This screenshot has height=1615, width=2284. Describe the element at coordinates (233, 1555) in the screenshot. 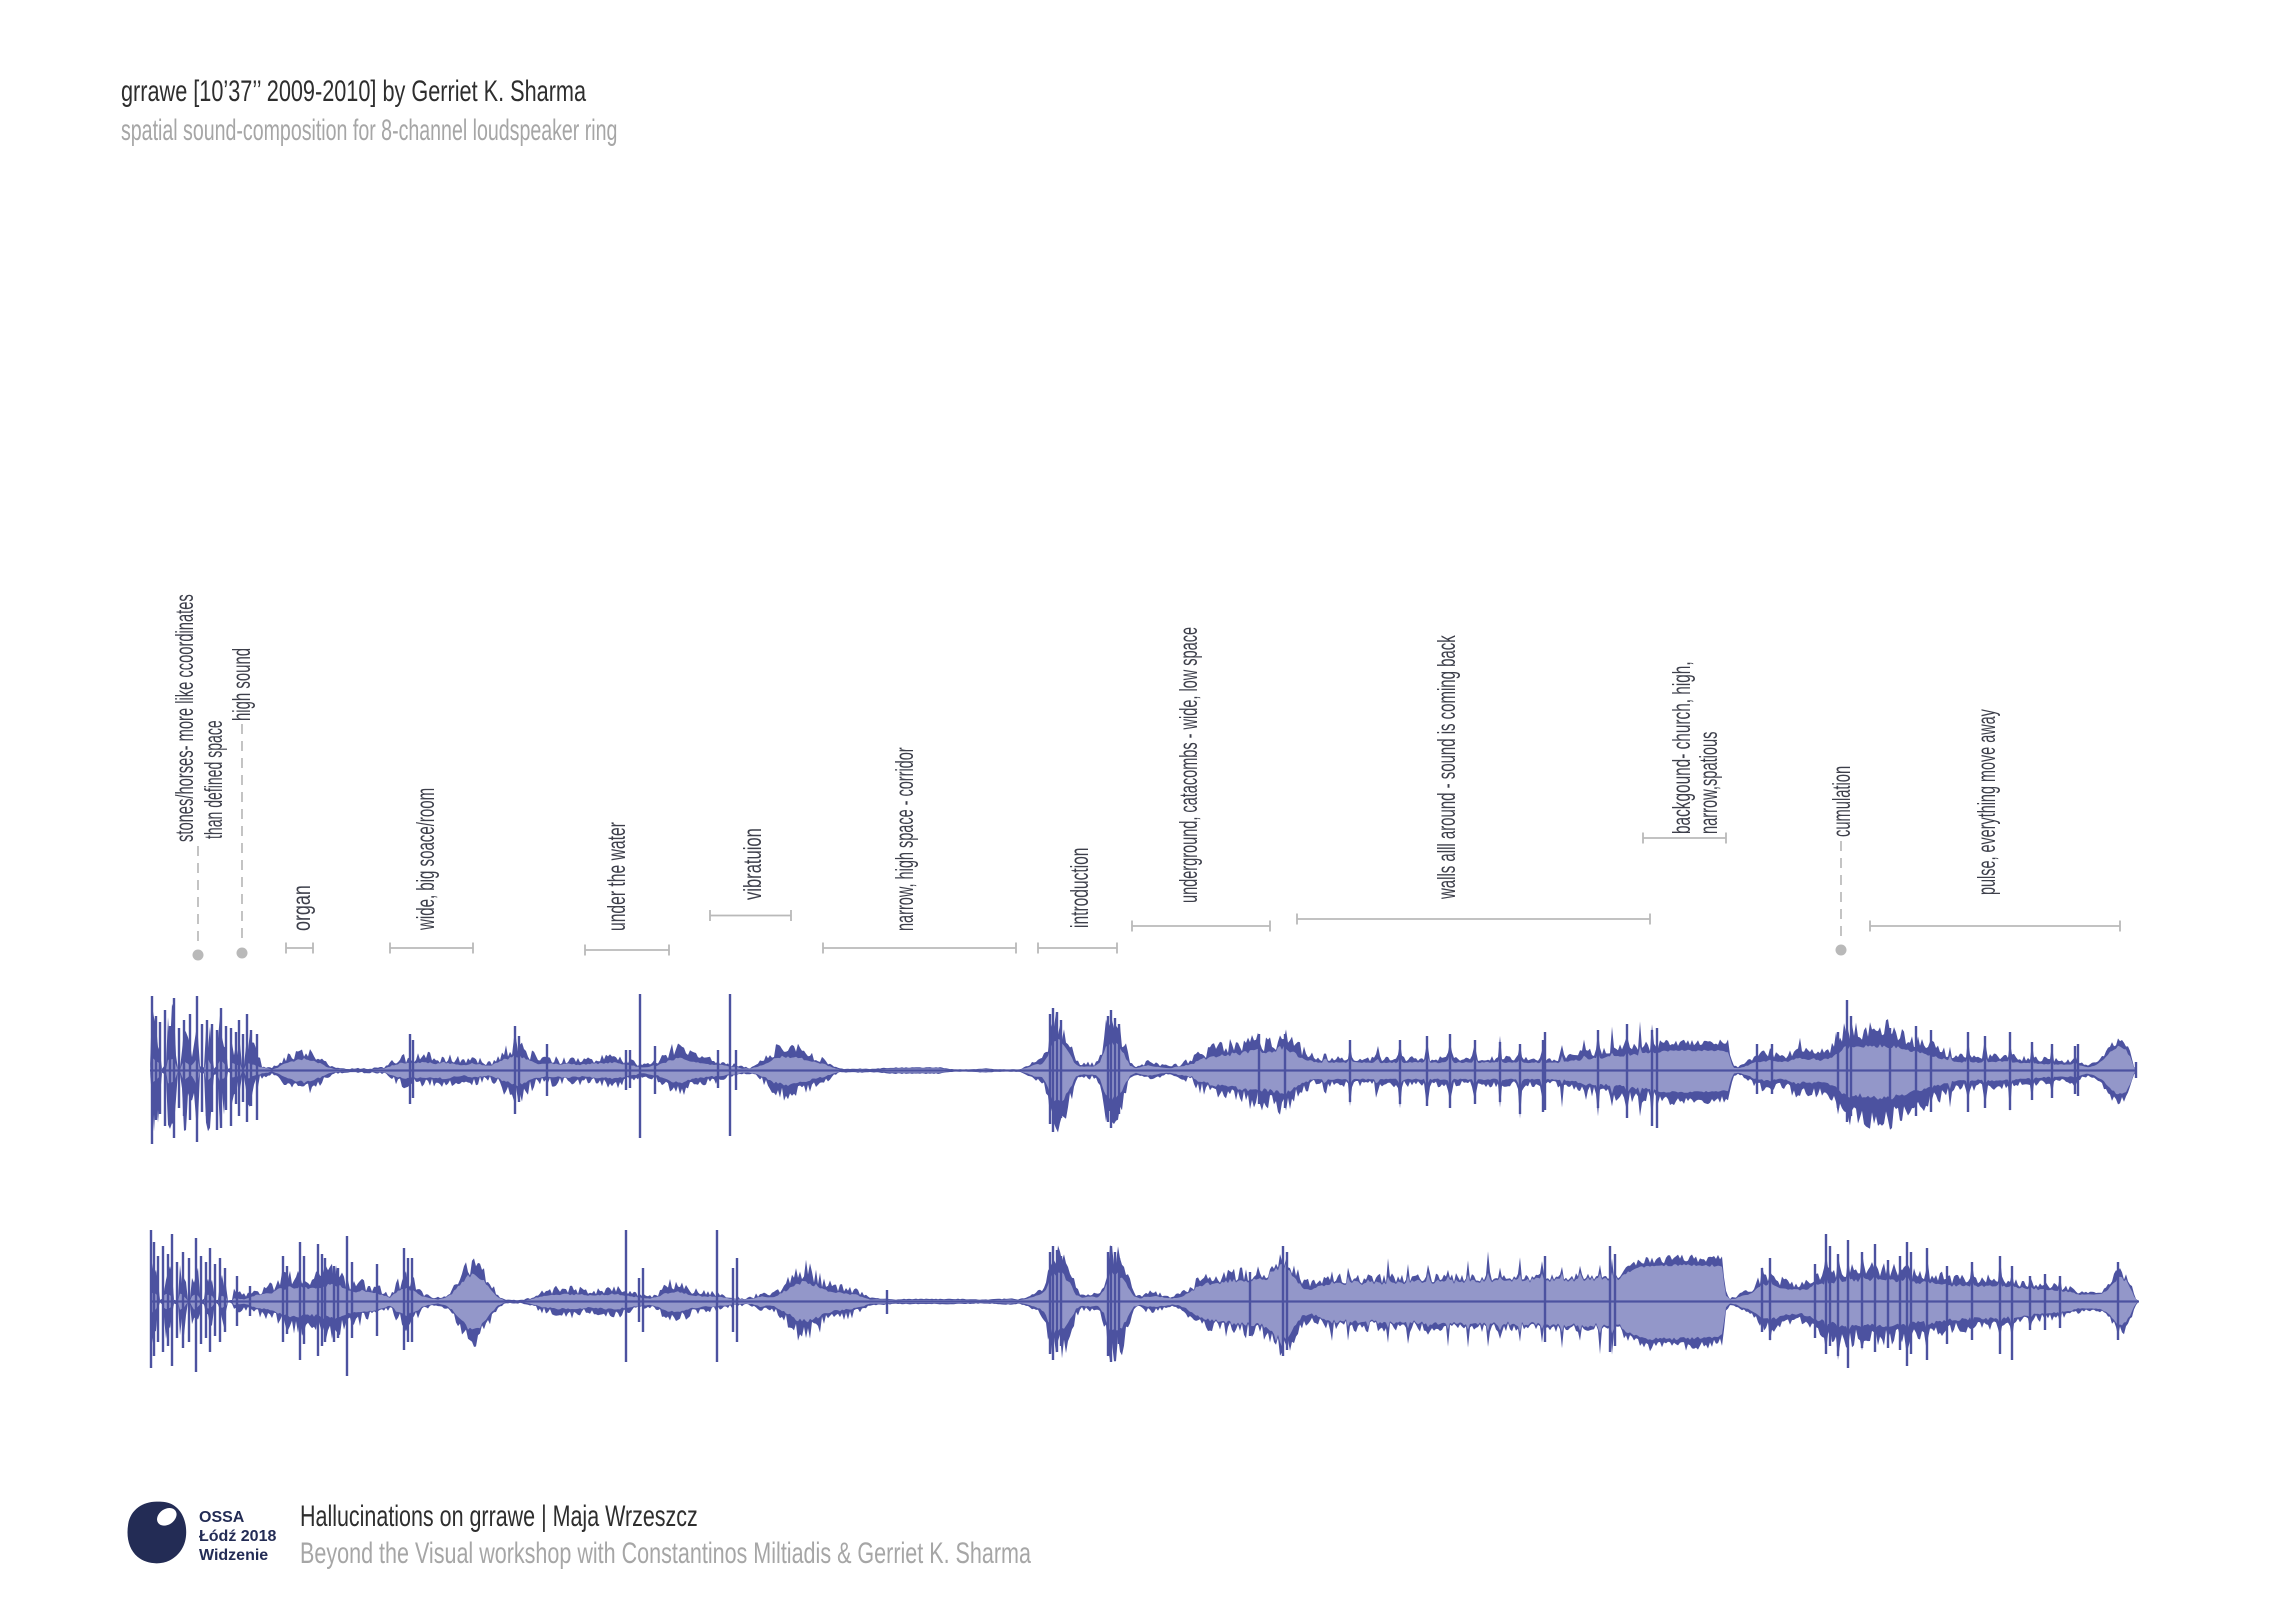

I see `svg-text: Widzenie` at that location.